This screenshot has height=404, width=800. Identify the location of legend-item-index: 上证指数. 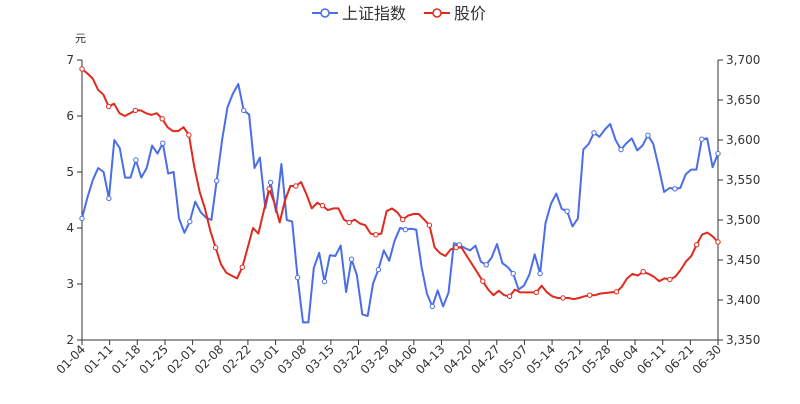
(359, 13).